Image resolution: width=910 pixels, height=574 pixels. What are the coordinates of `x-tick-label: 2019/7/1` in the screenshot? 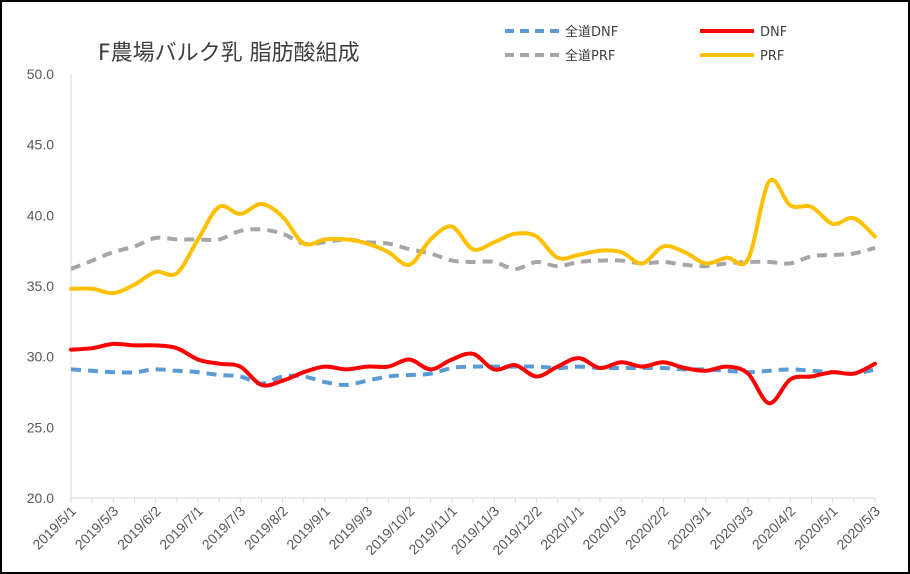 It's located at (181, 528).